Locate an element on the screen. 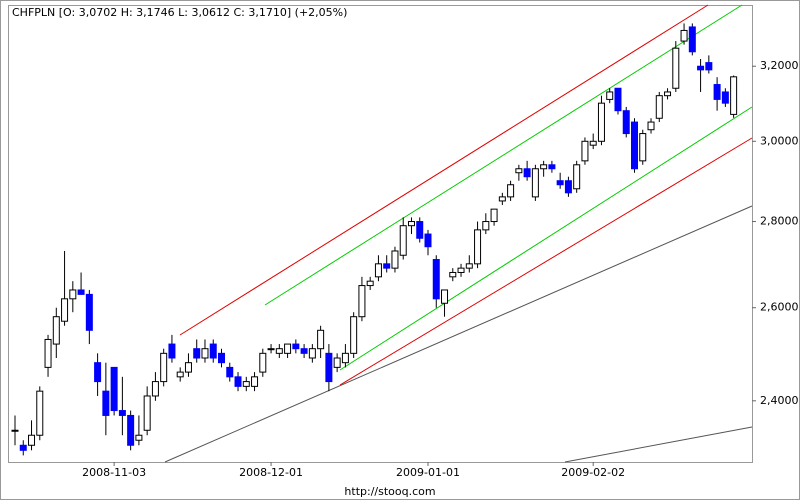  x-tick-label: 2009-01-01 is located at coordinates (428, 472).